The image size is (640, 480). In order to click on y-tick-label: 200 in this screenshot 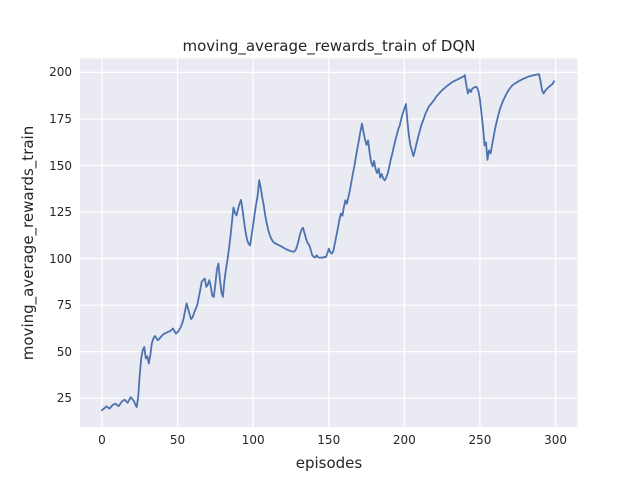, I will do `click(60, 72)`.